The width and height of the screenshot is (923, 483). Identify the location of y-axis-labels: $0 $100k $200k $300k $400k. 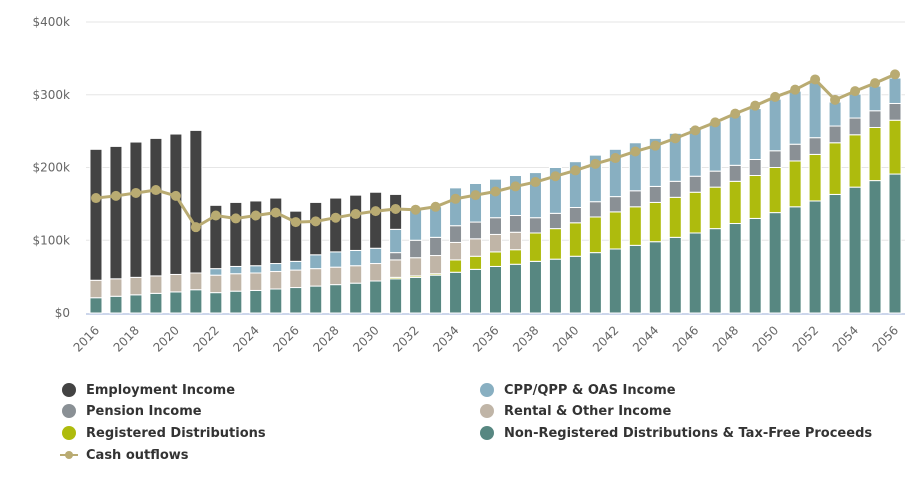
(52, 167).